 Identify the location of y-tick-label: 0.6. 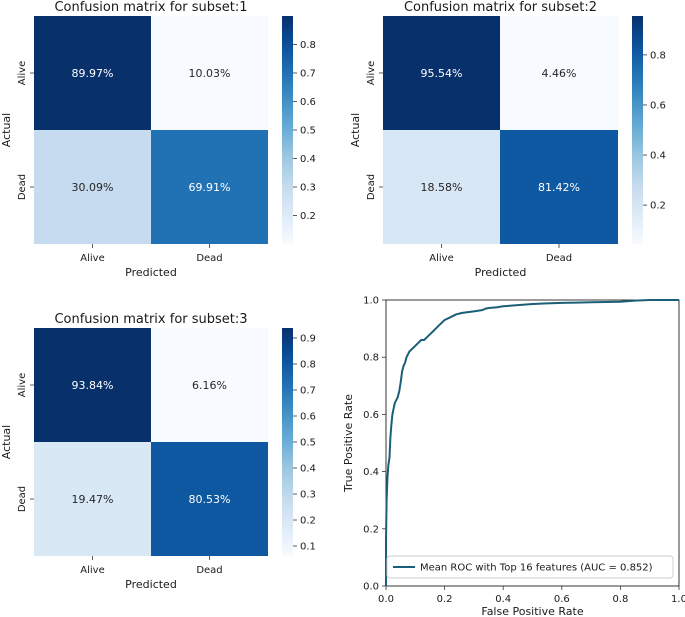
(371, 415).